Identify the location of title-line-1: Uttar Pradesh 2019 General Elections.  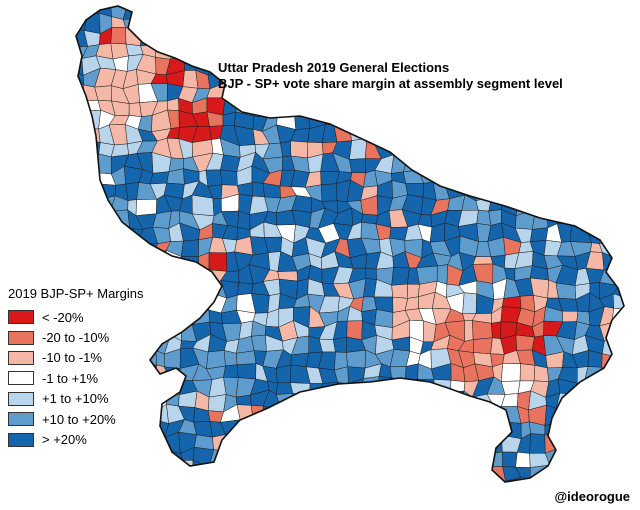
(334, 67).